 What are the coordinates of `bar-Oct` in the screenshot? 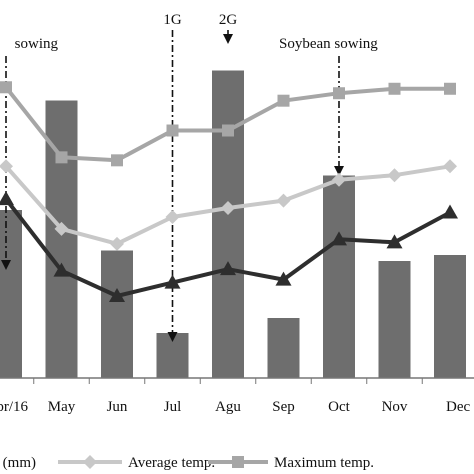 It's located at (339, 276).